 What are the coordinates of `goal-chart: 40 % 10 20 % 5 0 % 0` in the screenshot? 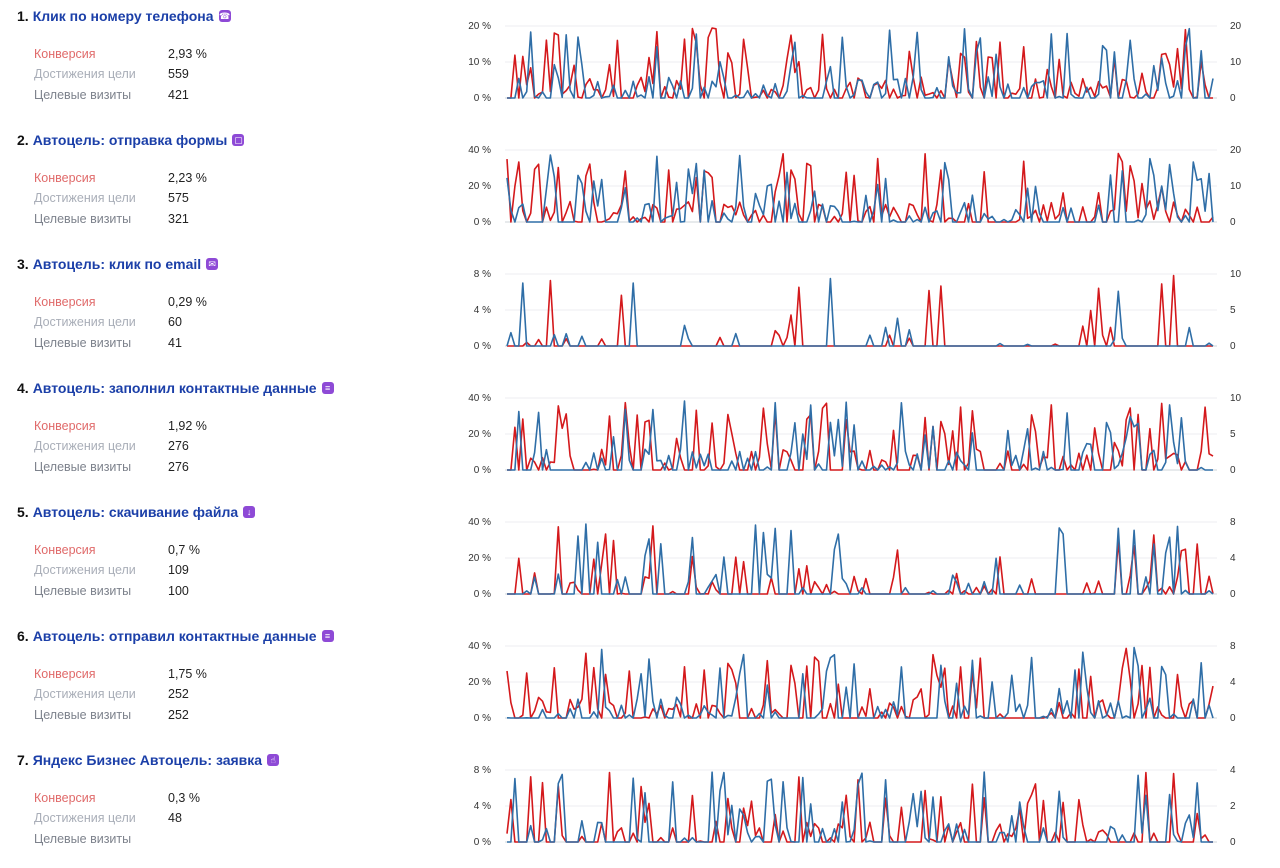 It's located at (855, 434).